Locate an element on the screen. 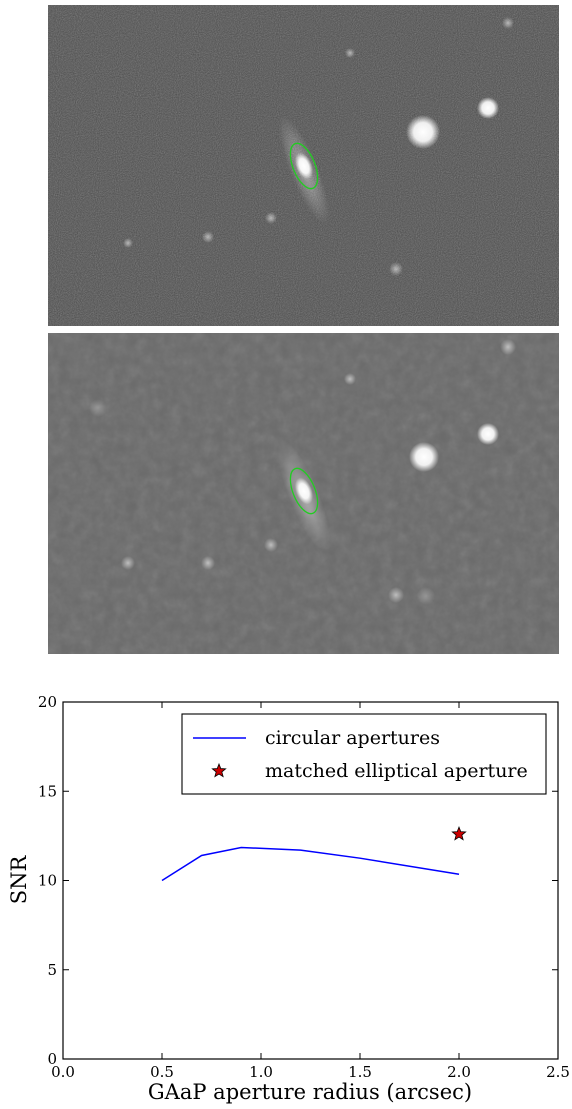 The image size is (572, 1109). y-tick-label: 0 is located at coordinates (52, 1059).